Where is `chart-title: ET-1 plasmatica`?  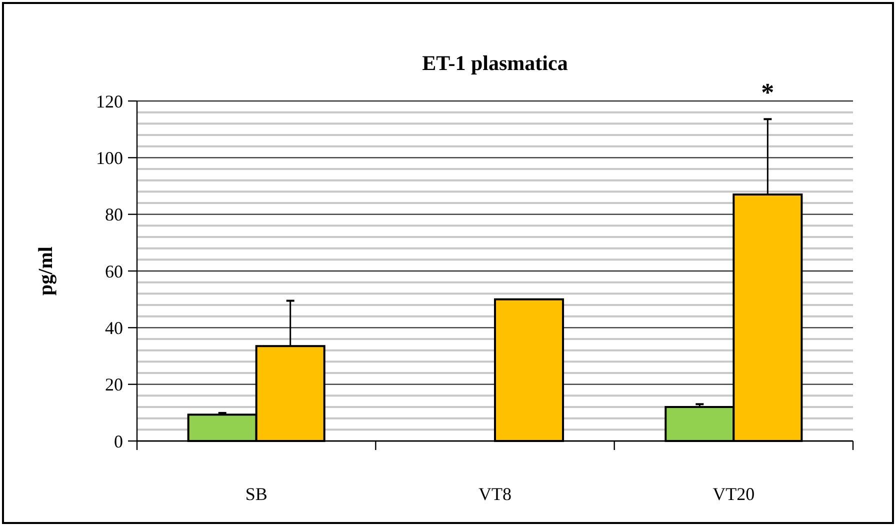 chart-title: ET-1 plasmatica is located at coordinates (495, 63).